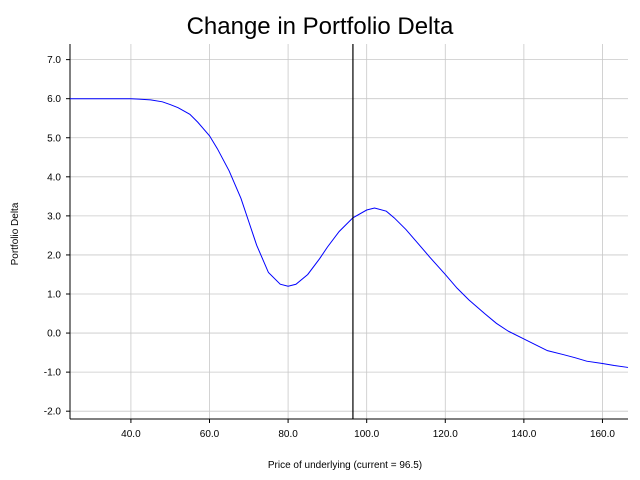 Image resolution: width=640 pixels, height=480 pixels. What do you see at coordinates (54, 60) in the screenshot?
I see `y-tick-label: 7.0` at bounding box center [54, 60].